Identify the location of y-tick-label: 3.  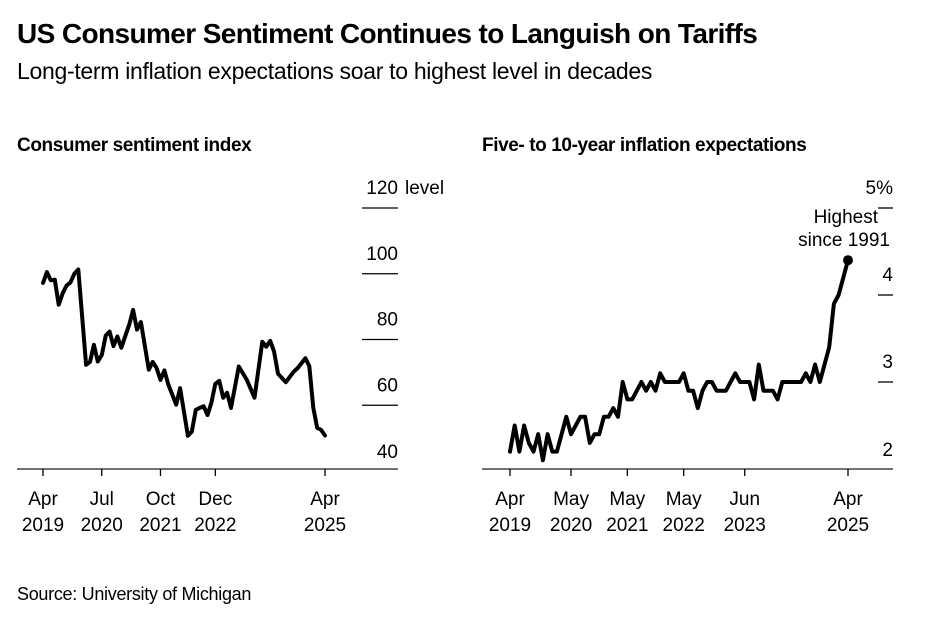
(887, 362).